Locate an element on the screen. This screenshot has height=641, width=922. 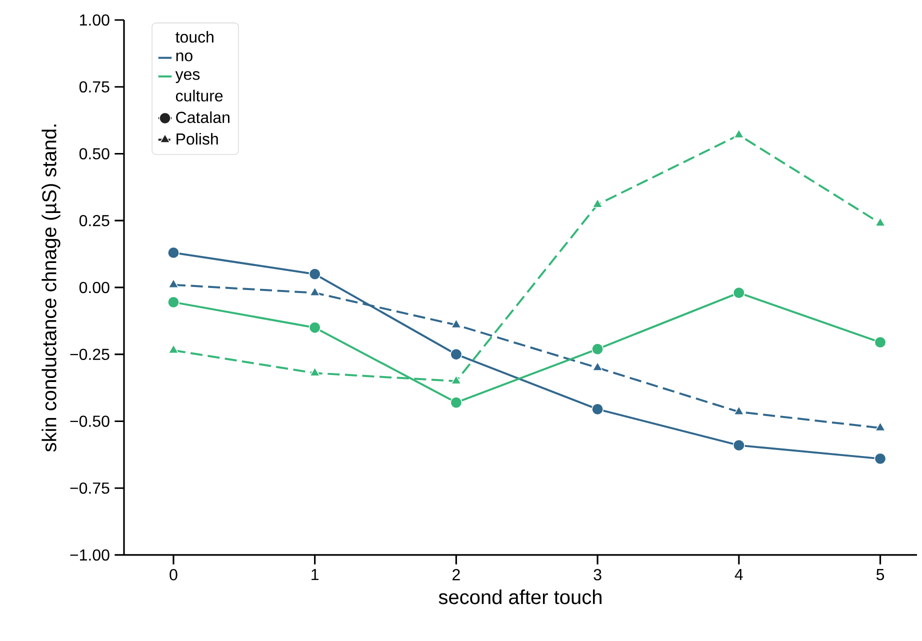
y-tick-label: −0.50 is located at coordinates (90, 421).